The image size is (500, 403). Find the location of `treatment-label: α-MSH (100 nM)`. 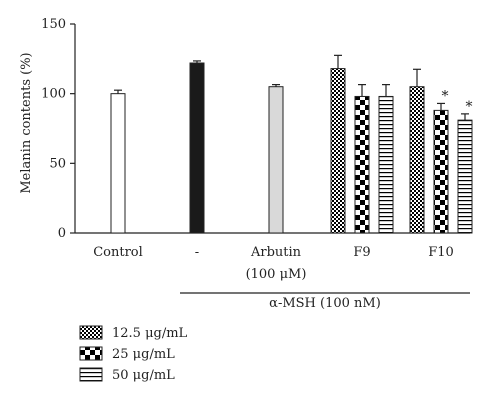

treatment-label: α-MSH (100 nM) is located at coordinates (325, 303).